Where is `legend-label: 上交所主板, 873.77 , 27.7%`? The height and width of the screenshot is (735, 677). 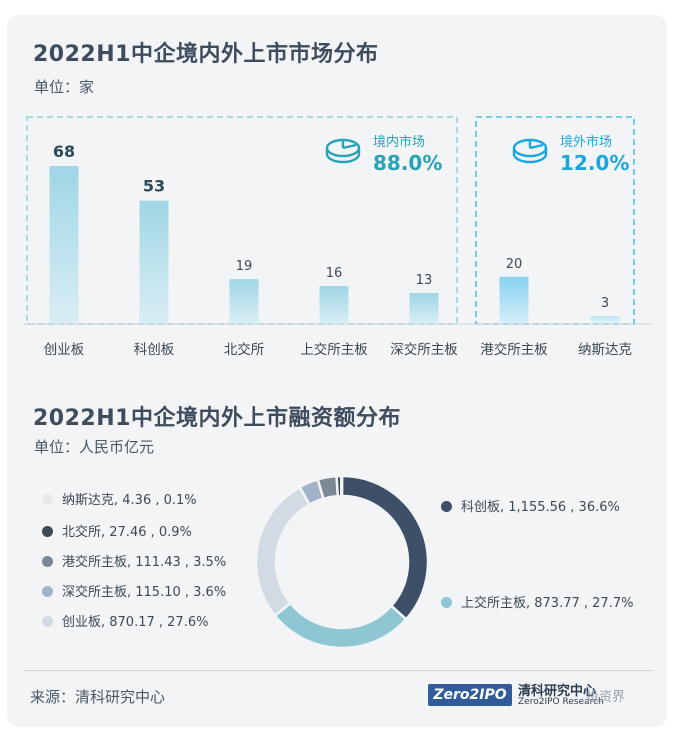
legend-label: 上交所主板, 873.77 , 27.7% is located at coordinates (547, 603).